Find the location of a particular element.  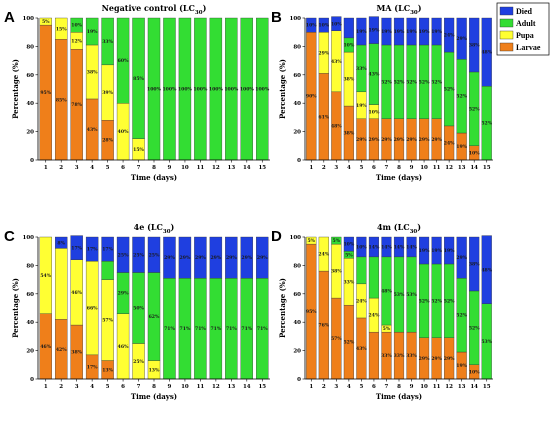

data-label: 19% is located at coordinates (386, 32).